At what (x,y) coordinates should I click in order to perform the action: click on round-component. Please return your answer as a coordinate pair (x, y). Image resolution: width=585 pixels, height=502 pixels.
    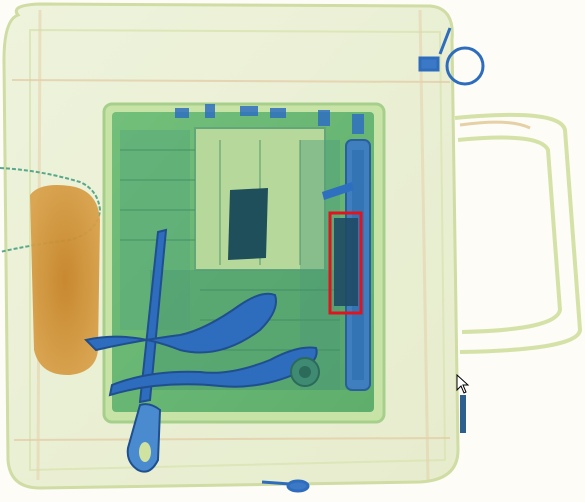
    Looking at the image, I should click on (305, 372).